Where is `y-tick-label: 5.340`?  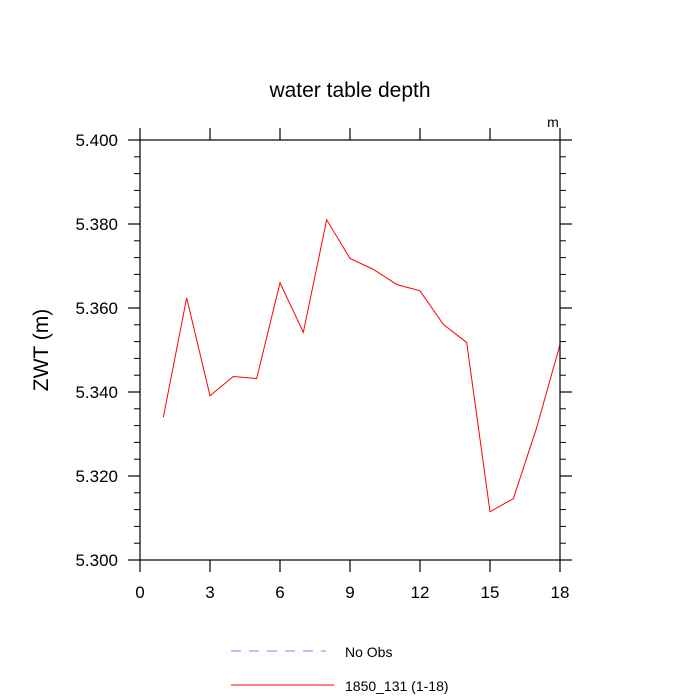 y-tick-label: 5.340 is located at coordinates (96, 392).